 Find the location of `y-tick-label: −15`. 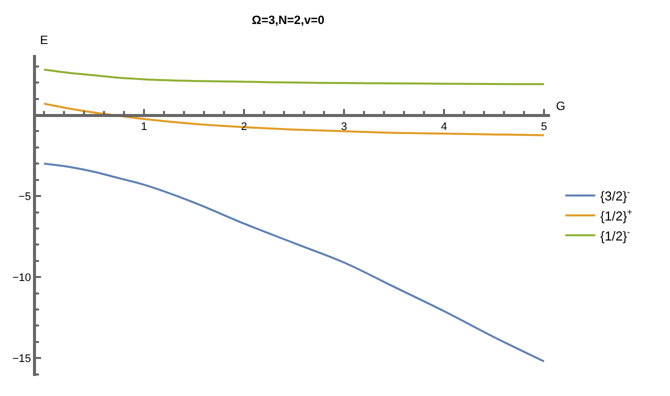

y-tick-label: −15 is located at coordinates (22, 359).